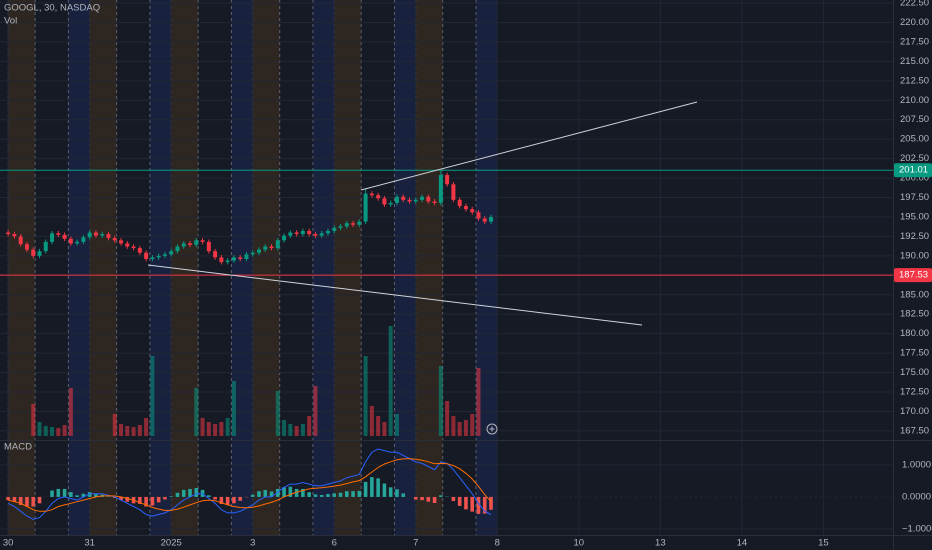 Image resolution: width=932 pixels, height=550 pixels. I want to click on add-icon, so click(492, 429).